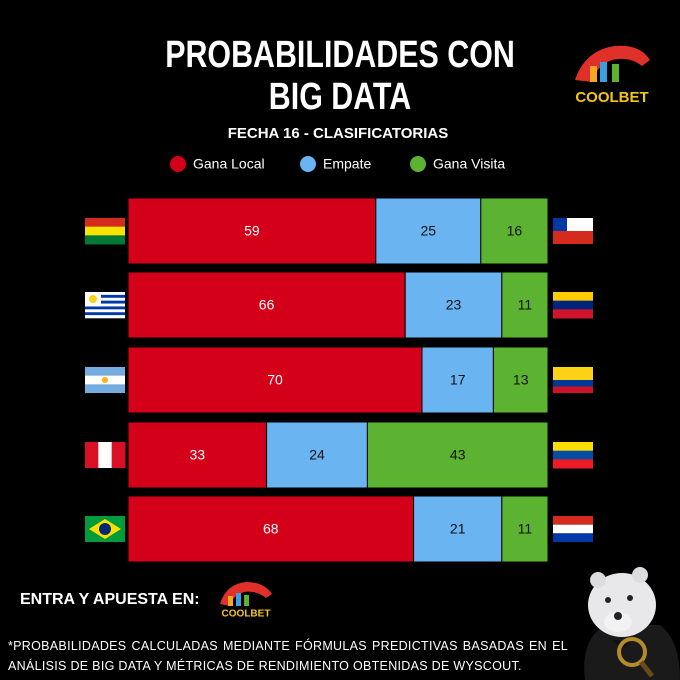 This screenshot has height=680, width=680. I want to click on legend-label: Gana Local, so click(229, 164).